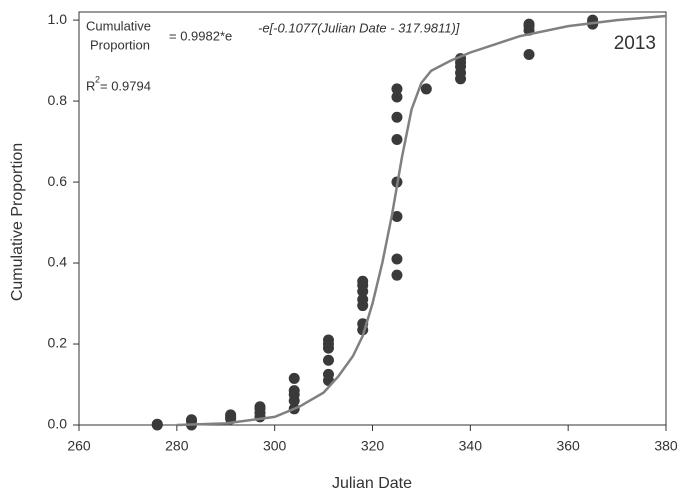  I want to click on y-tick-label: 0.6, so click(58, 181).